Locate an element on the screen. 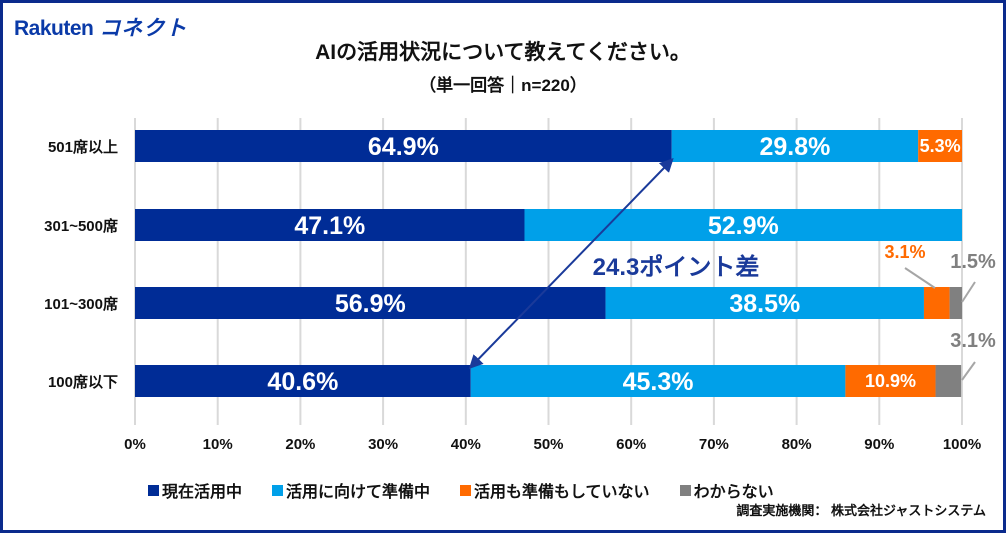 The image size is (1006, 533). legend-label: 活用に向けて準備中 is located at coordinates (358, 492).